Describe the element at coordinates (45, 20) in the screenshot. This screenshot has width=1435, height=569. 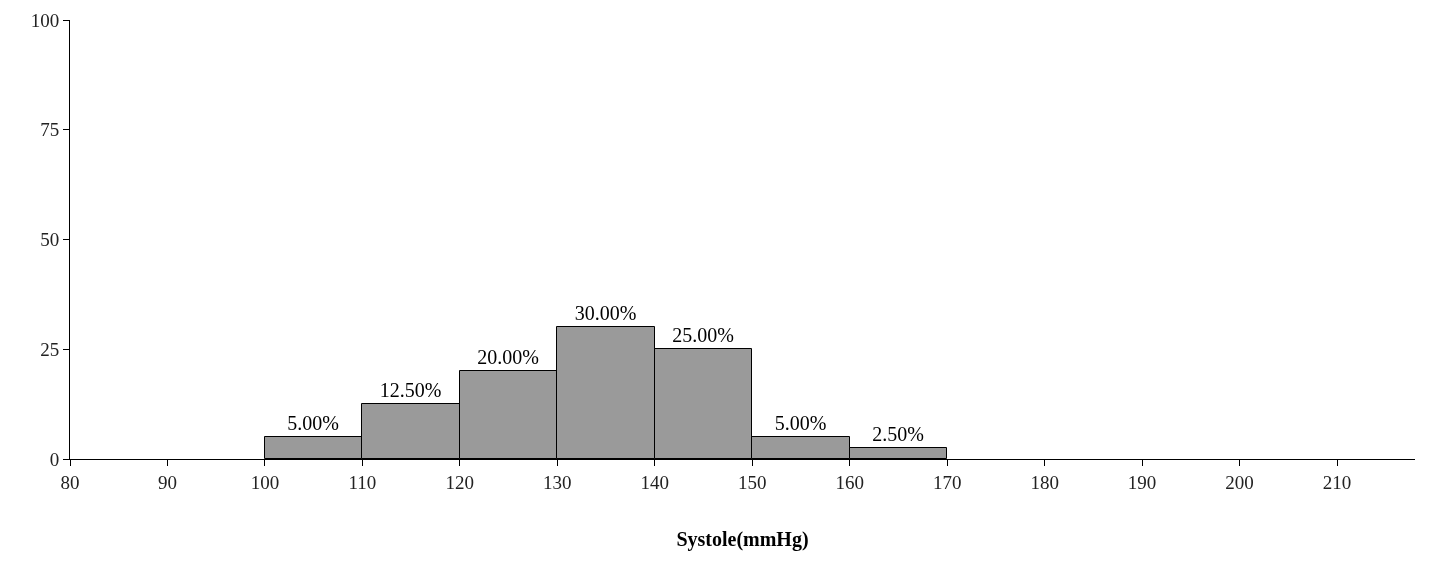
I see `y-tick-label: 100` at that location.